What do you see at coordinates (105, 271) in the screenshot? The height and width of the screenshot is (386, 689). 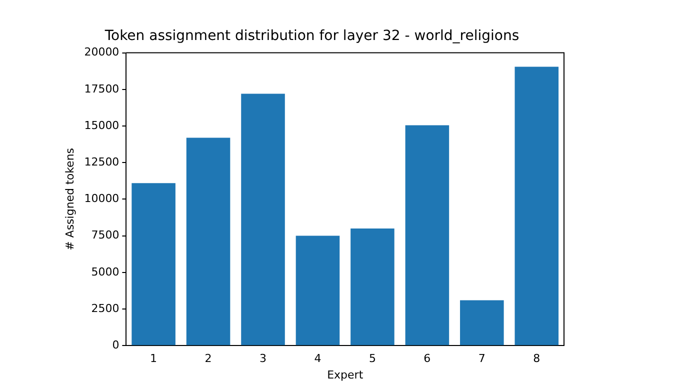 I see `y-tick-label: 5000` at bounding box center [105, 271].